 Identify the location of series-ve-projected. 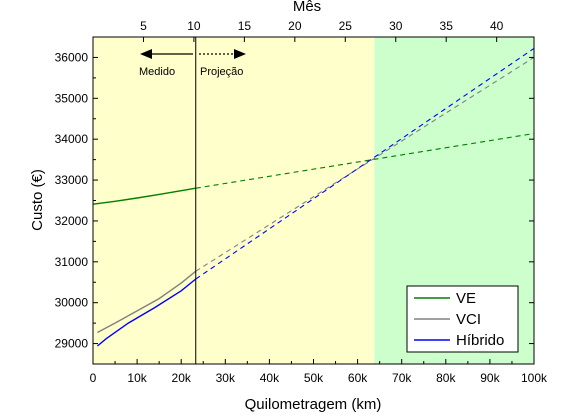
(365, 160).